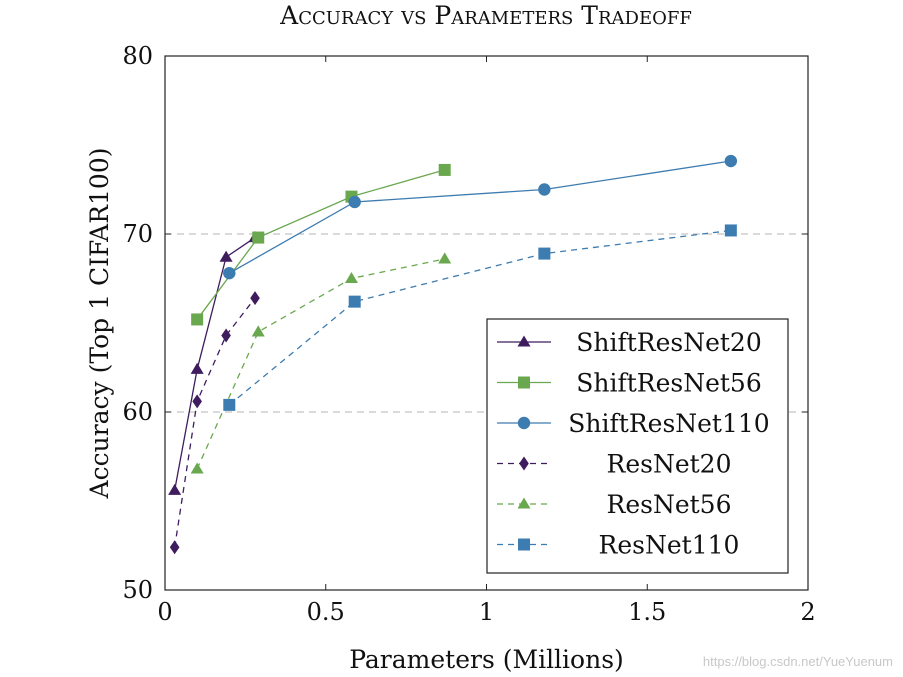  I want to click on series-line-resnet20, so click(215, 422).